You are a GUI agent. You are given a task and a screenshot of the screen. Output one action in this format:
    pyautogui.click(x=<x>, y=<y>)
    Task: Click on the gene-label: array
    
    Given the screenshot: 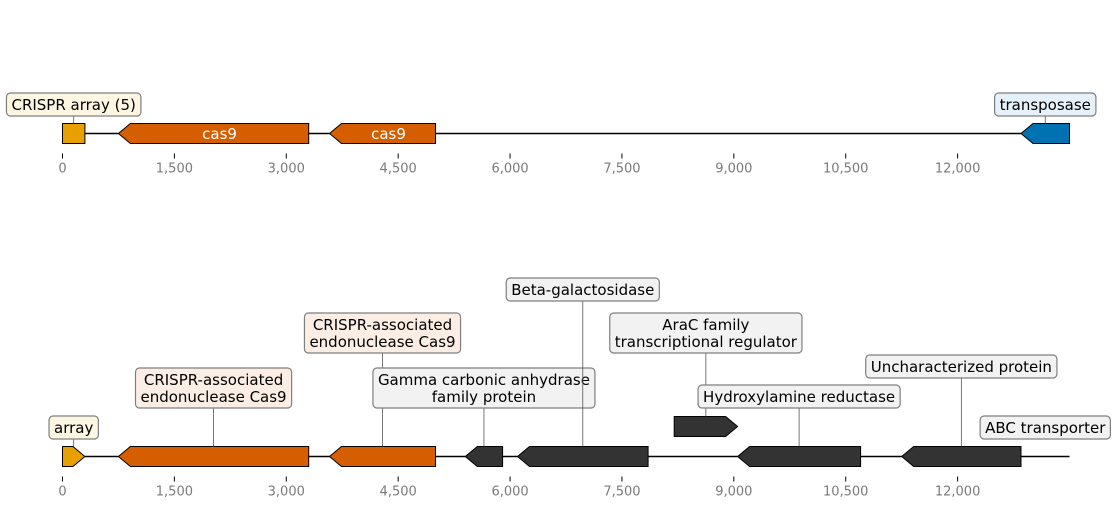 What is the action you would take?
    pyautogui.click(x=73, y=428)
    